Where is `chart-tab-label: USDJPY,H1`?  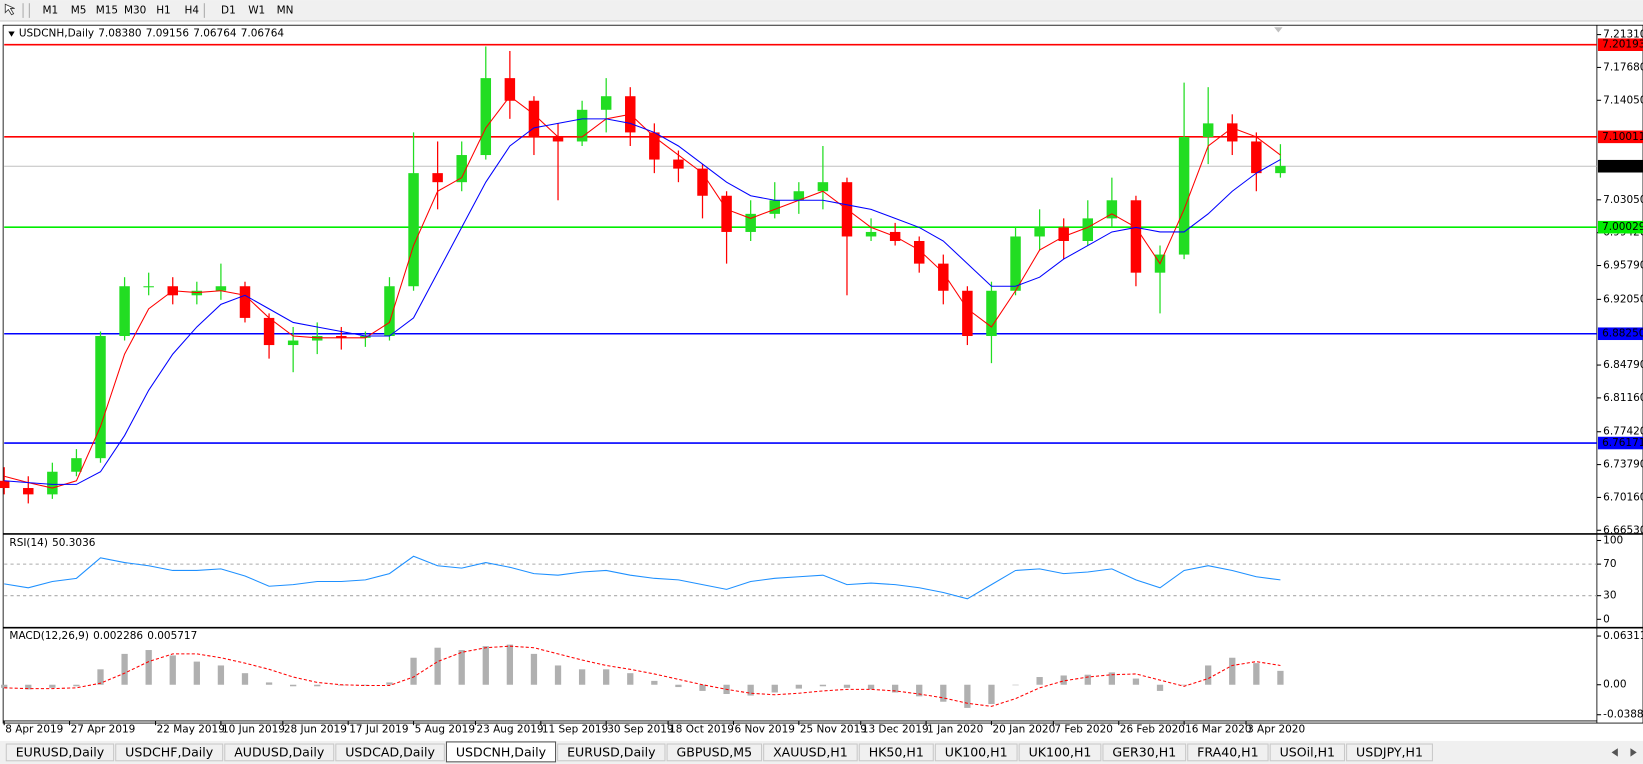 chart-tab-label: USDJPY,H1 is located at coordinates (1389, 751).